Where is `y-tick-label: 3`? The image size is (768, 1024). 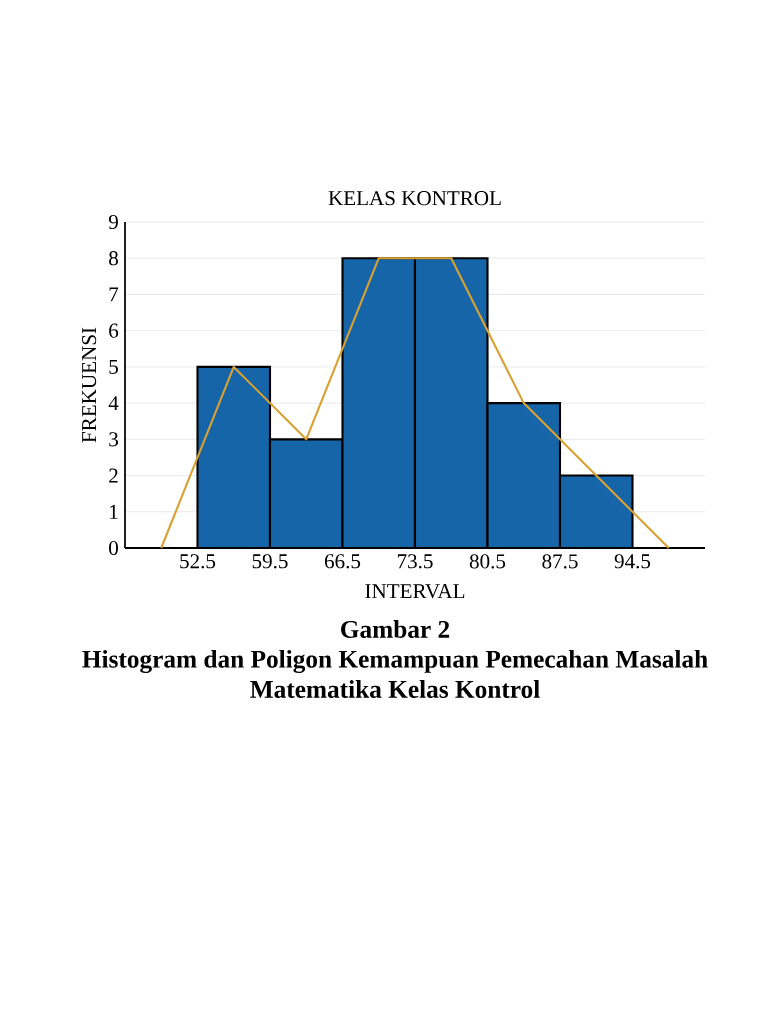
y-tick-label: 3 is located at coordinates (113, 439).